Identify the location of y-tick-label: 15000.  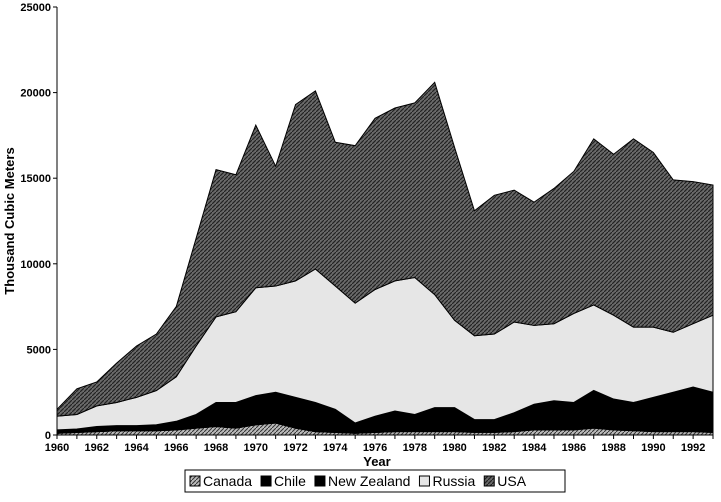
(35, 179).